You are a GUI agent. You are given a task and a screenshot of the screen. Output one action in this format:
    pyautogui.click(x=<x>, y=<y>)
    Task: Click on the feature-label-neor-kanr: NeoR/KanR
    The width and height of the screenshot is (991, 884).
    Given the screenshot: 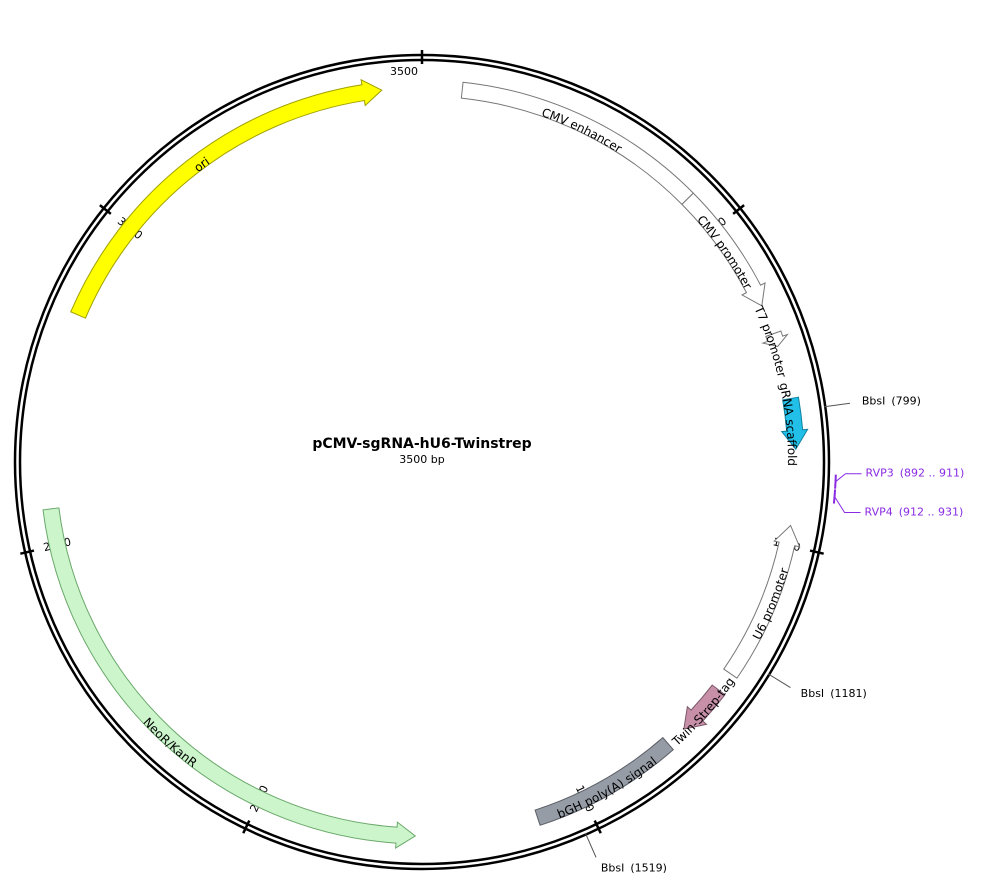 What is the action you would take?
    pyautogui.click(x=170, y=742)
    